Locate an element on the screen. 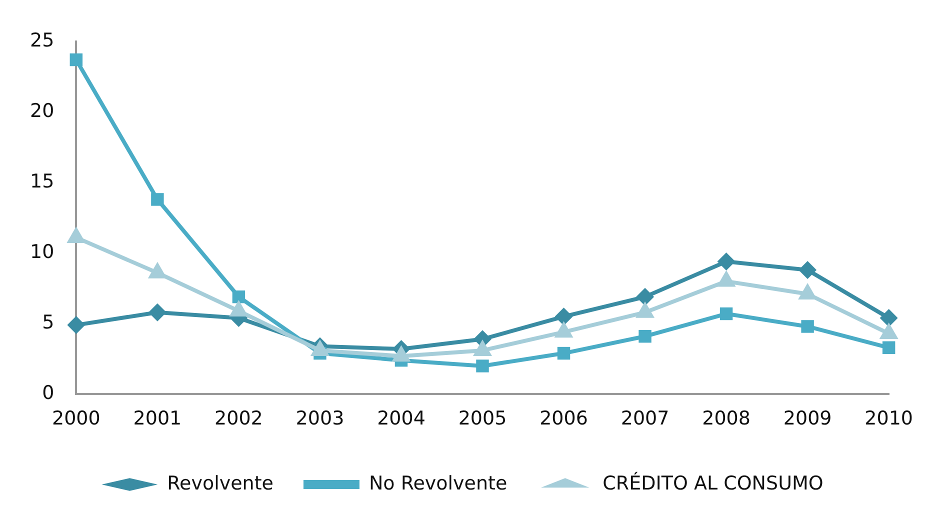  x-tick-label: 2003 is located at coordinates (320, 419).